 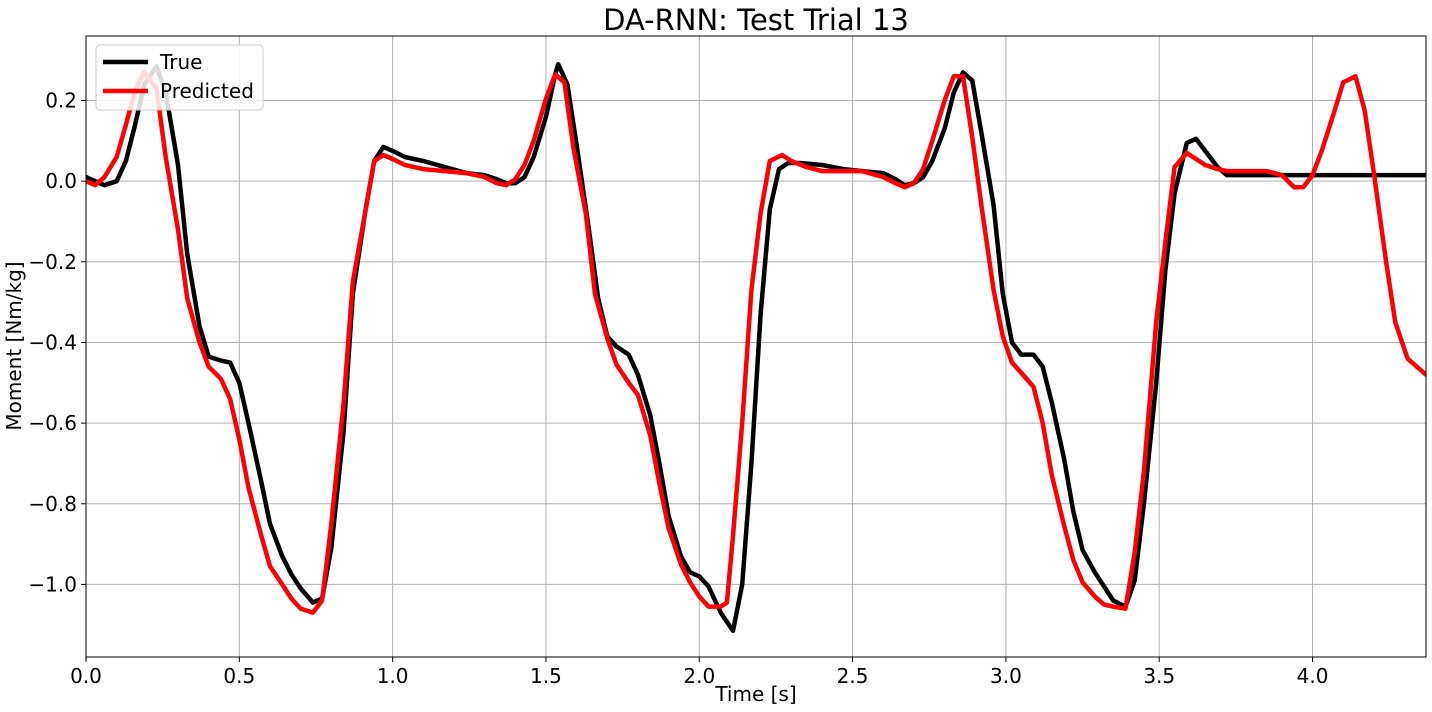 I want to click on x-tick-label: 0.5, so click(x=239, y=676).